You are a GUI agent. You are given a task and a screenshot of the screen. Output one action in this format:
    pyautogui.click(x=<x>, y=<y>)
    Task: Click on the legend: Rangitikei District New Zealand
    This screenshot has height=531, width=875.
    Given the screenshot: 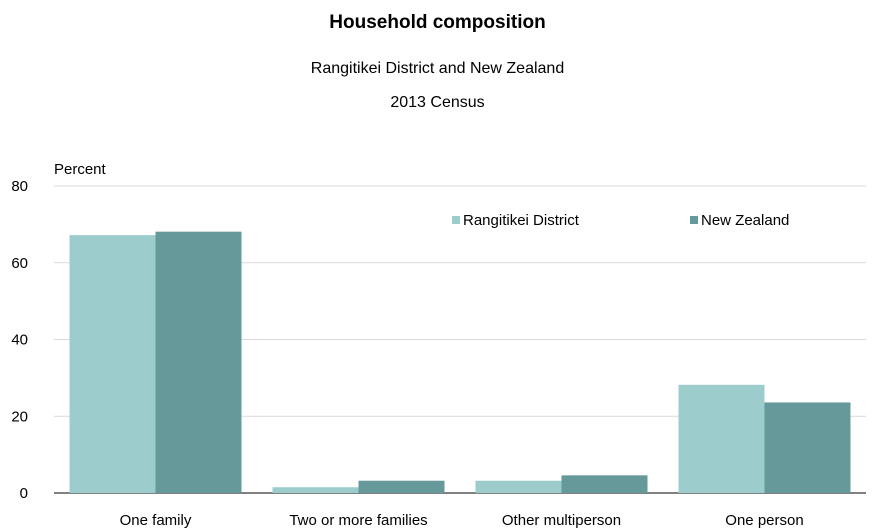 What is the action you would take?
    pyautogui.click(x=620, y=220)
    